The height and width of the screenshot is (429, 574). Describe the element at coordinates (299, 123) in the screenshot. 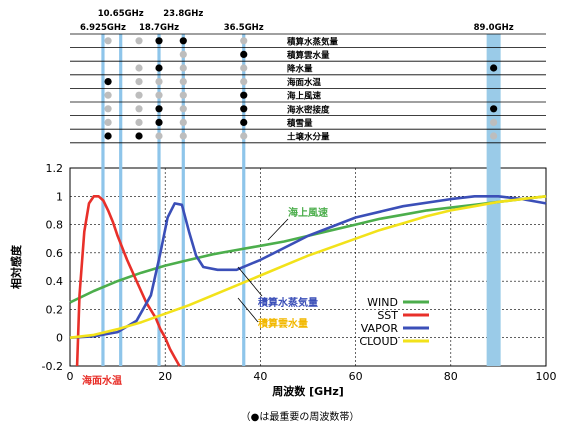

I see `table-row-label: 積雪量` at that location.